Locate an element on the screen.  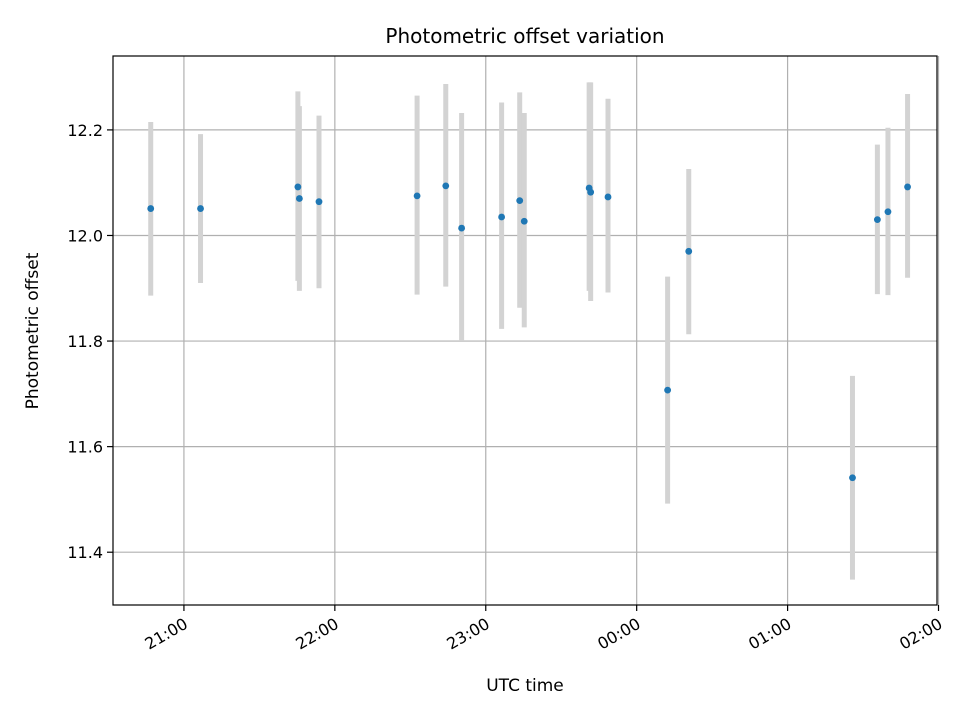
y-tick-label: 12.2 is located at coordinates (85, 130).